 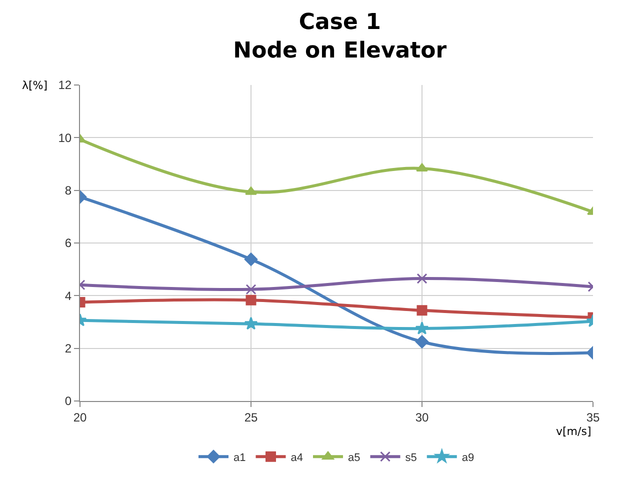 What do you see at coordinates (68, 243) in the screenshot?
I see `y-tick-label: 6` at bounding box center [68, 243].